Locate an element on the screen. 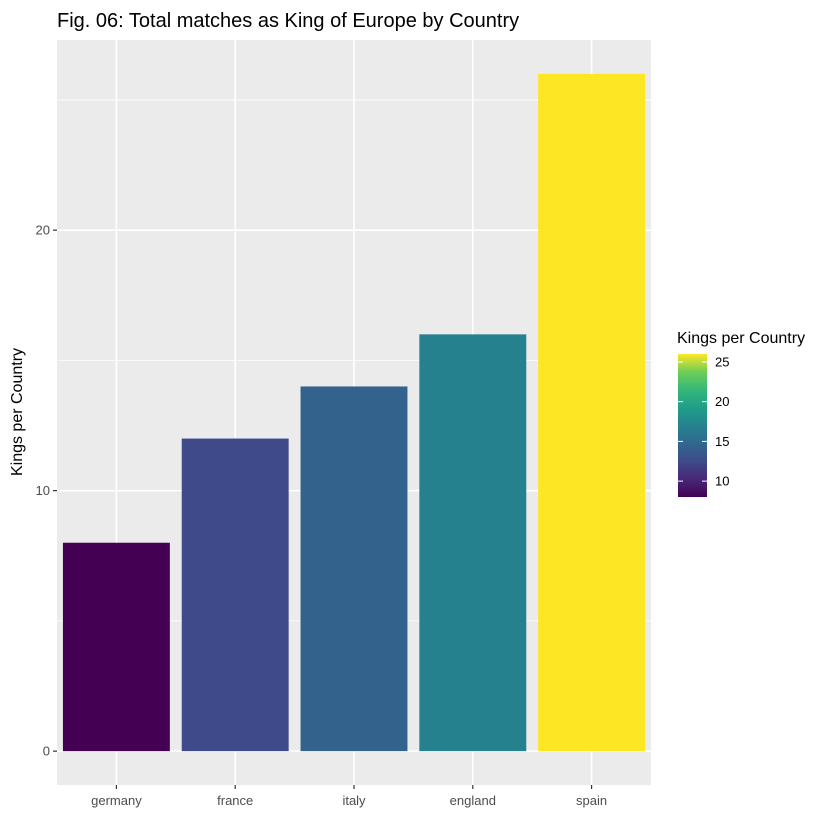  bar-germany is located at coordinates (116, 647).